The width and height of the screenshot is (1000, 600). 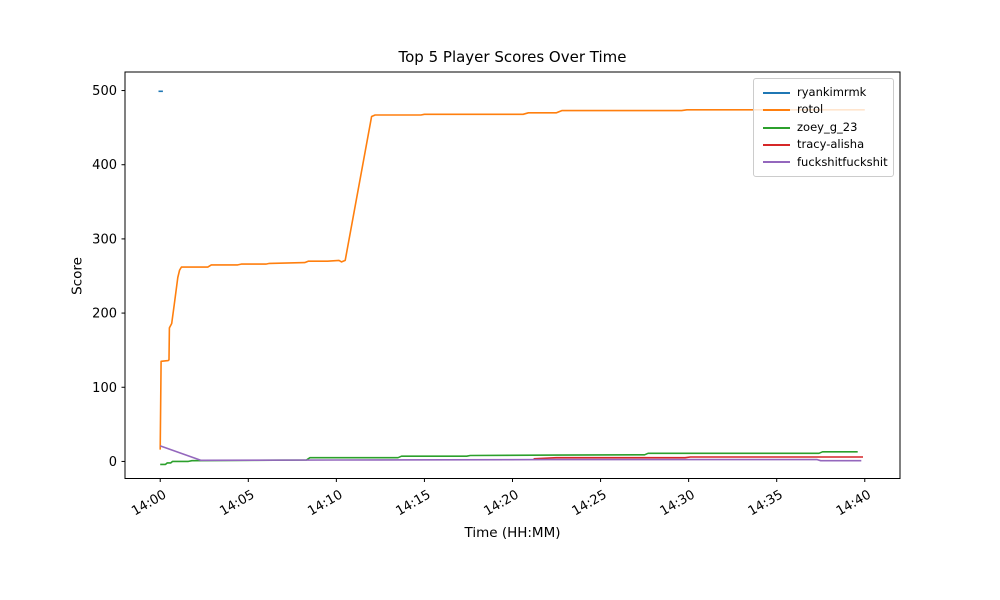 I want to click on x-tick-label: 14:25, so click(x=590, y=503).